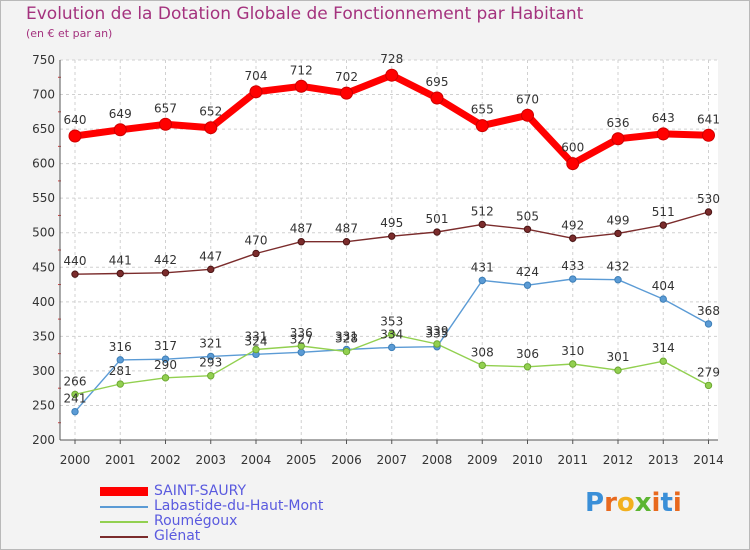 This screenshot has width=750, height=550. I want to click on data-label-glenat: 441, so click(120, 260).